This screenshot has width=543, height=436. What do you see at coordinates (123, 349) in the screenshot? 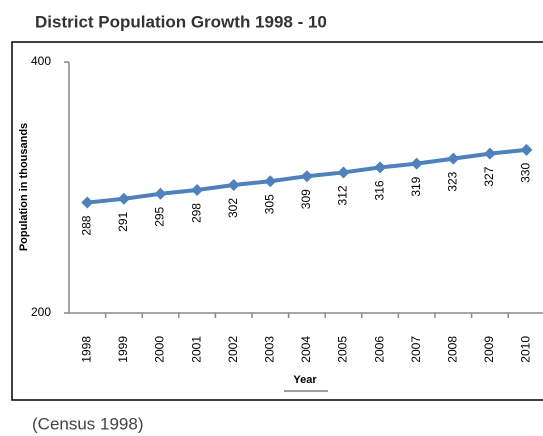
I see `x-tick-label: 1999` at bounding box center [123, 349].